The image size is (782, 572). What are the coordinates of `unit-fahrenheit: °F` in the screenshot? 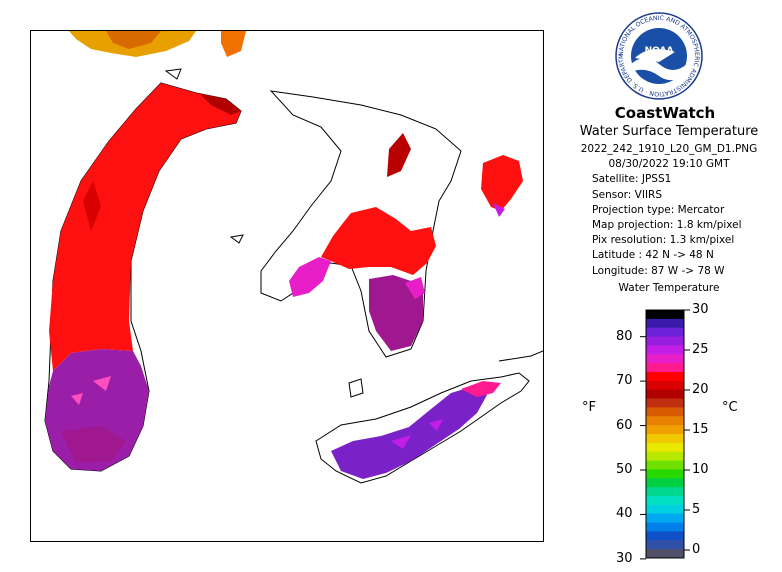 It's located at (589, 407).